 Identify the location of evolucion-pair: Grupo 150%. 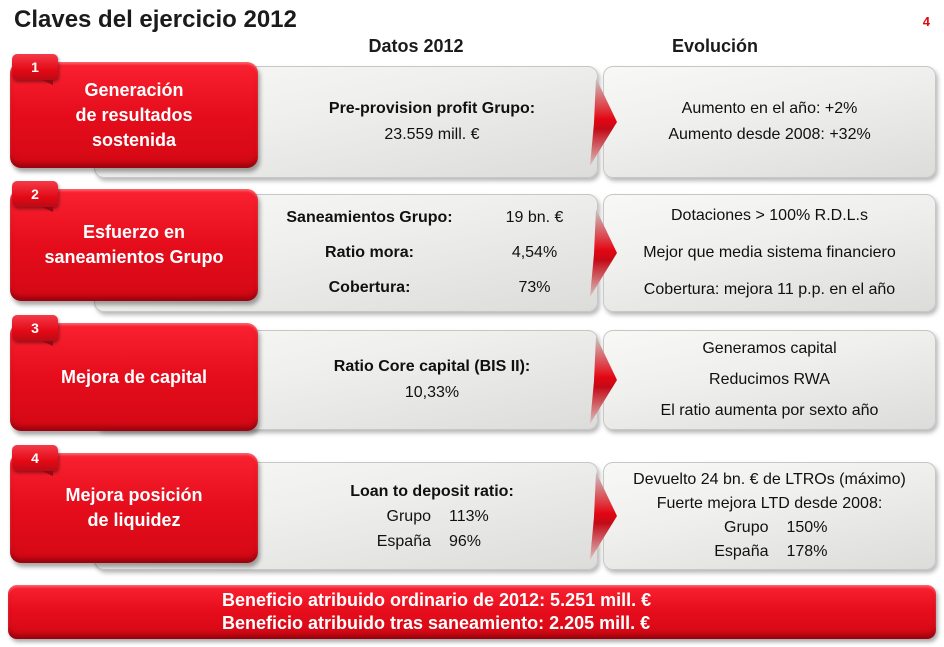
(770, 528).